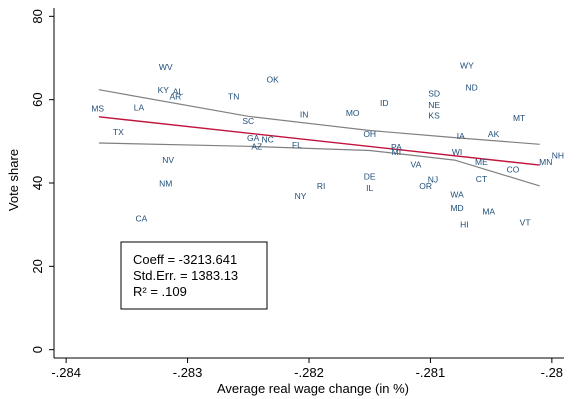  What do you see at coordinates (370, 176) in the screenshot?
I see `state-point-de: DE` at bounding box center [370, 176].